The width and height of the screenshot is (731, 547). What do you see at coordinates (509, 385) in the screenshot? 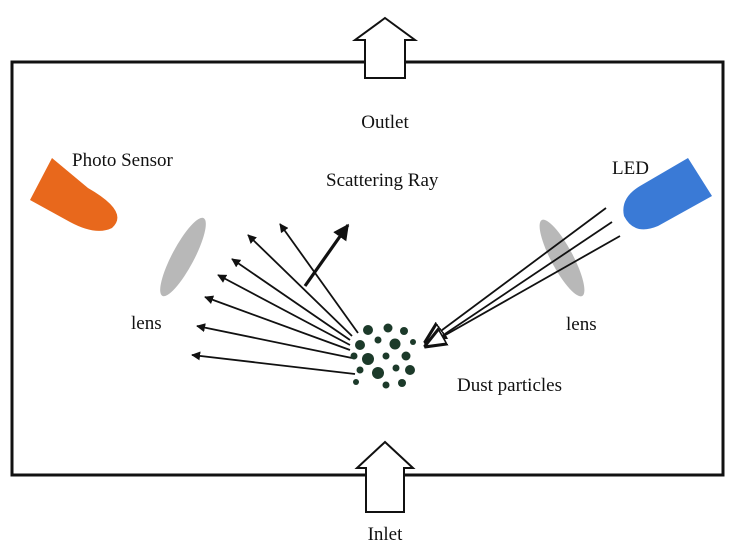
I see `dust-particles-label: Dust particles` at bounding box center [509, 385].